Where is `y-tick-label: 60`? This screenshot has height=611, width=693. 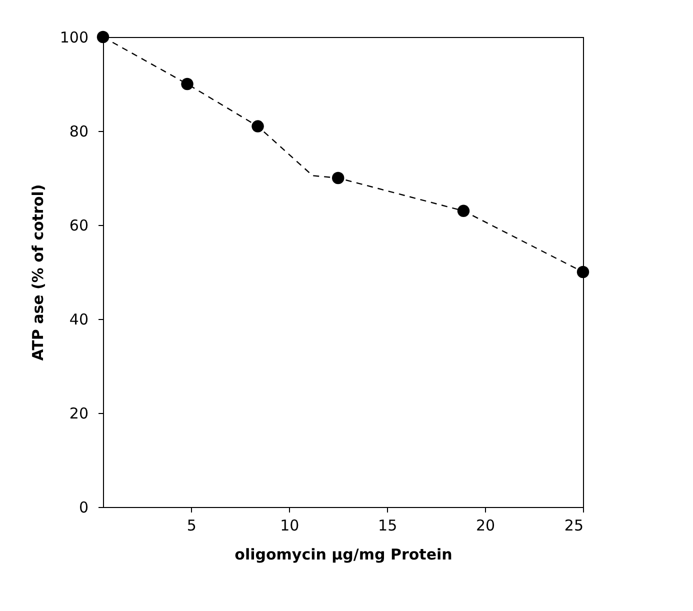 y-tick-label: 60 is located at coordinates (78, 225).